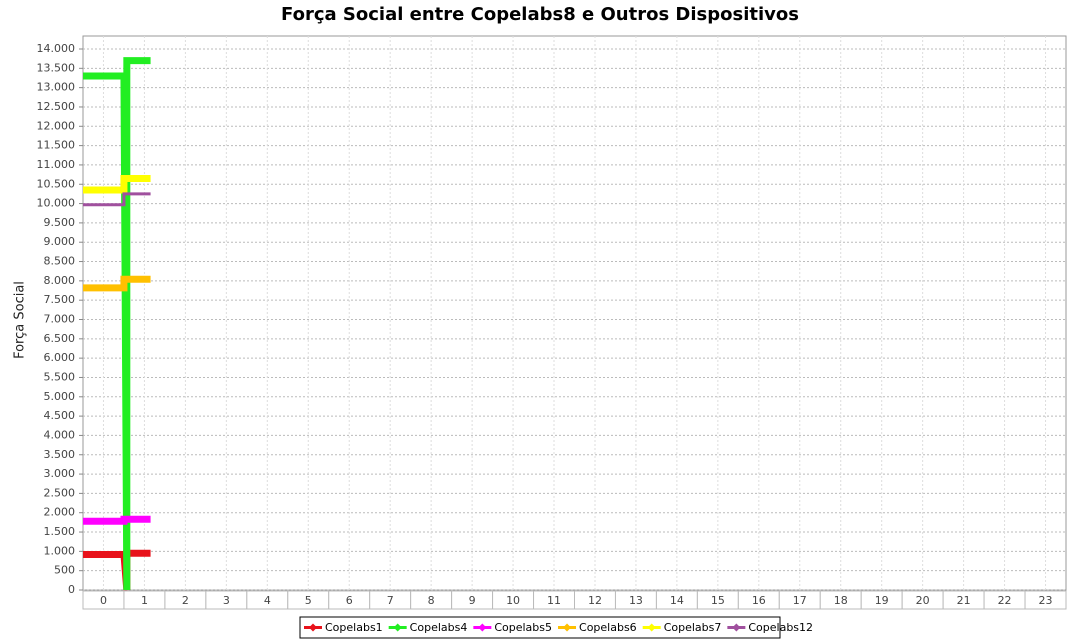 This screenshot has width=1080, height=640. What do you see at coordinates (60, 454) in the screenshot?
I see `y-tick-label: 3.500` at bounding box center [60, 454].